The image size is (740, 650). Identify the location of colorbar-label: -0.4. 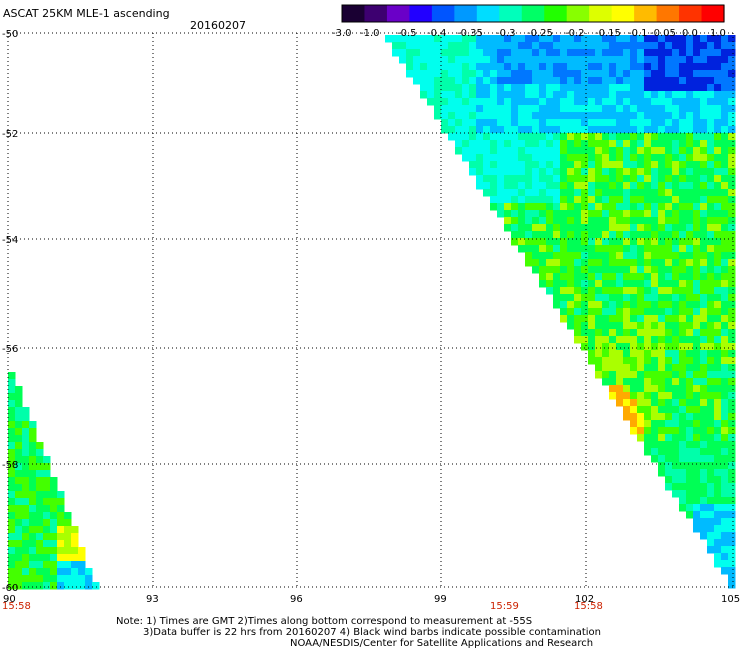
(437, 33).